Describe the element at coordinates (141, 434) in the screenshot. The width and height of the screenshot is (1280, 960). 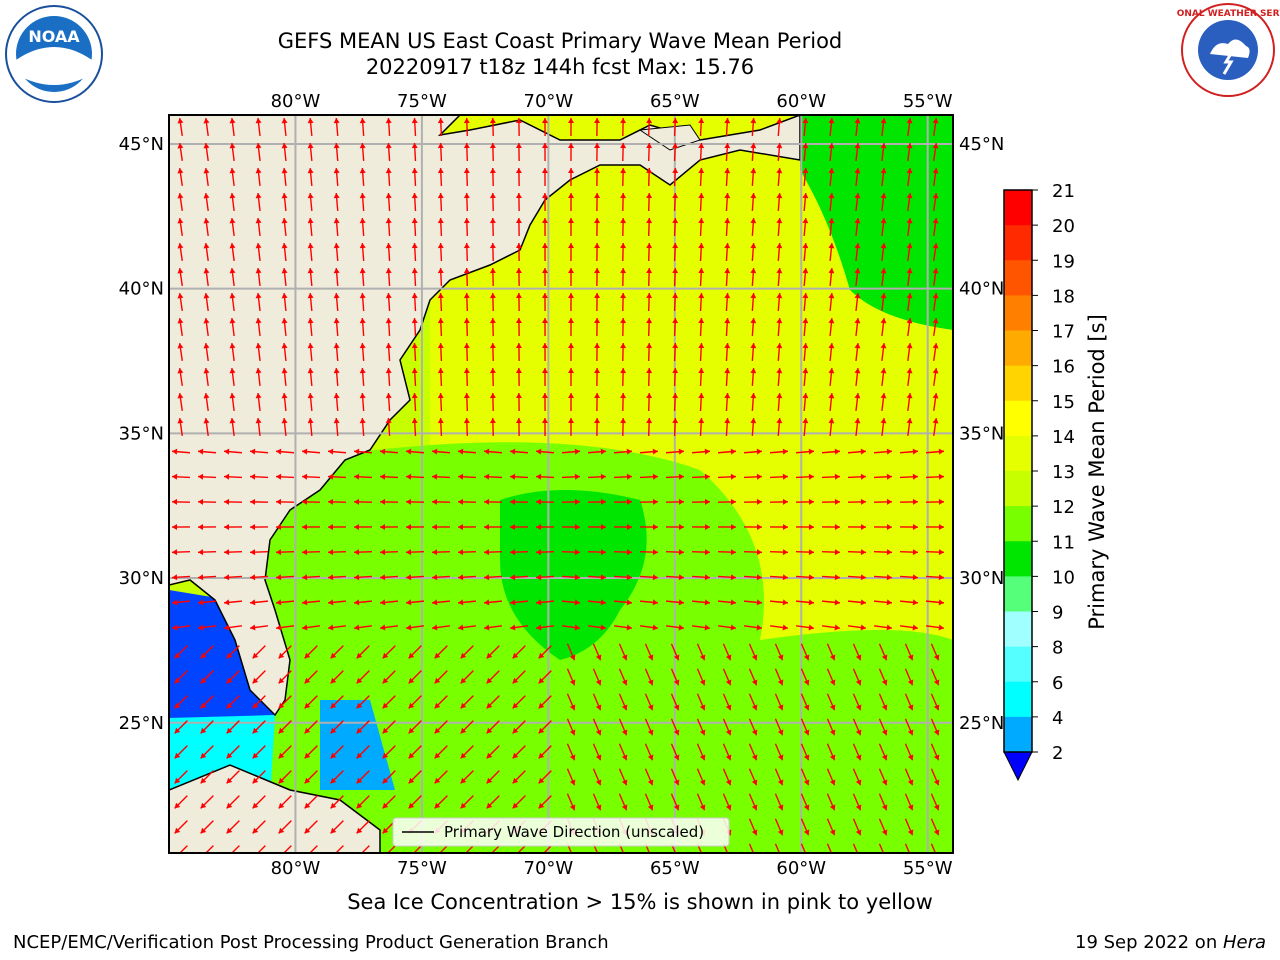
I see `lat-labels-left: 45°N 40°N 35°N 30°N 25°N` at that location.